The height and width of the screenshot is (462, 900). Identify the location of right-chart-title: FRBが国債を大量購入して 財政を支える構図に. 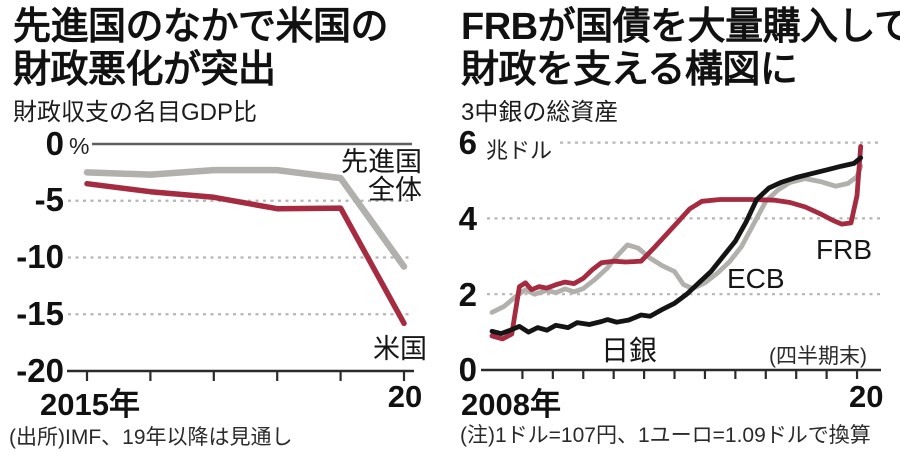
(680, 49).